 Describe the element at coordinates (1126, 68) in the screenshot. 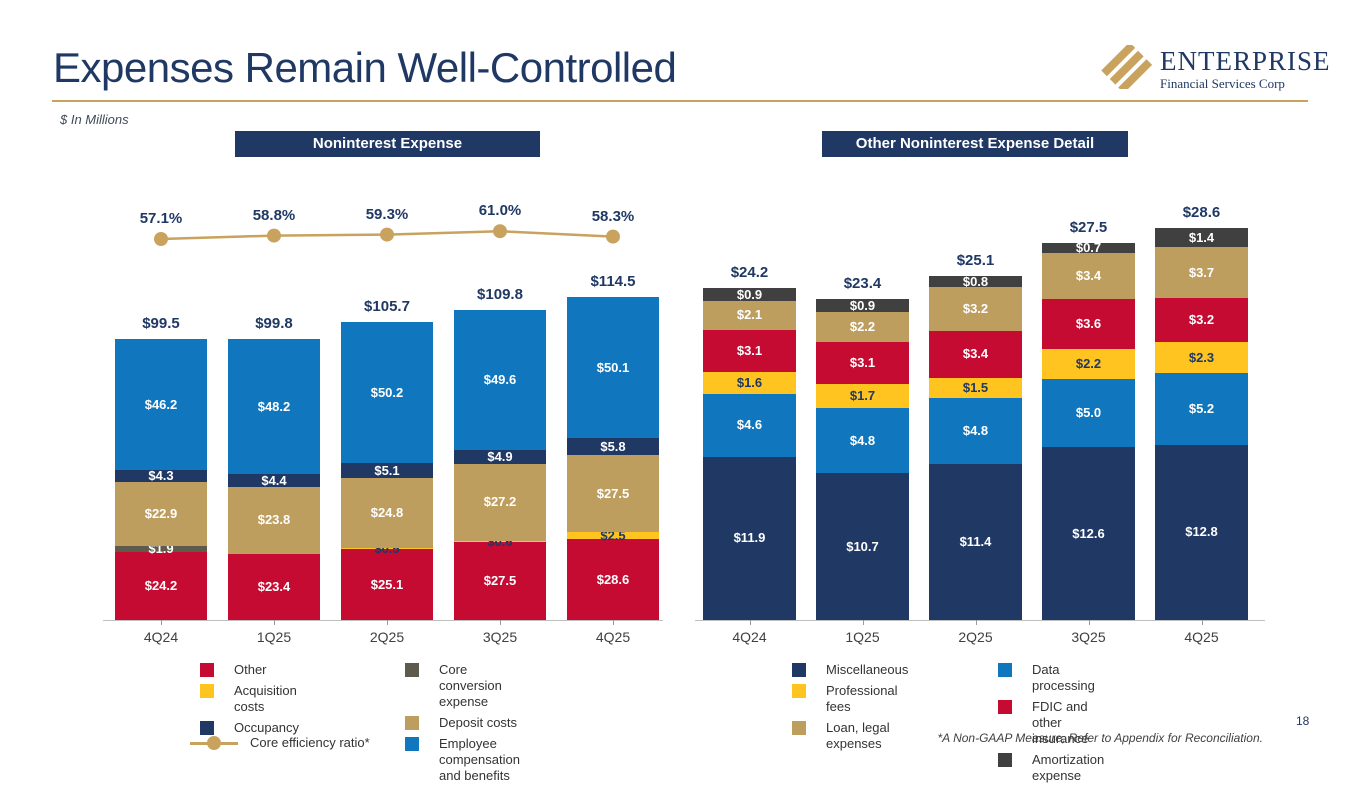

I see `logo-stripes-icon` at that location.